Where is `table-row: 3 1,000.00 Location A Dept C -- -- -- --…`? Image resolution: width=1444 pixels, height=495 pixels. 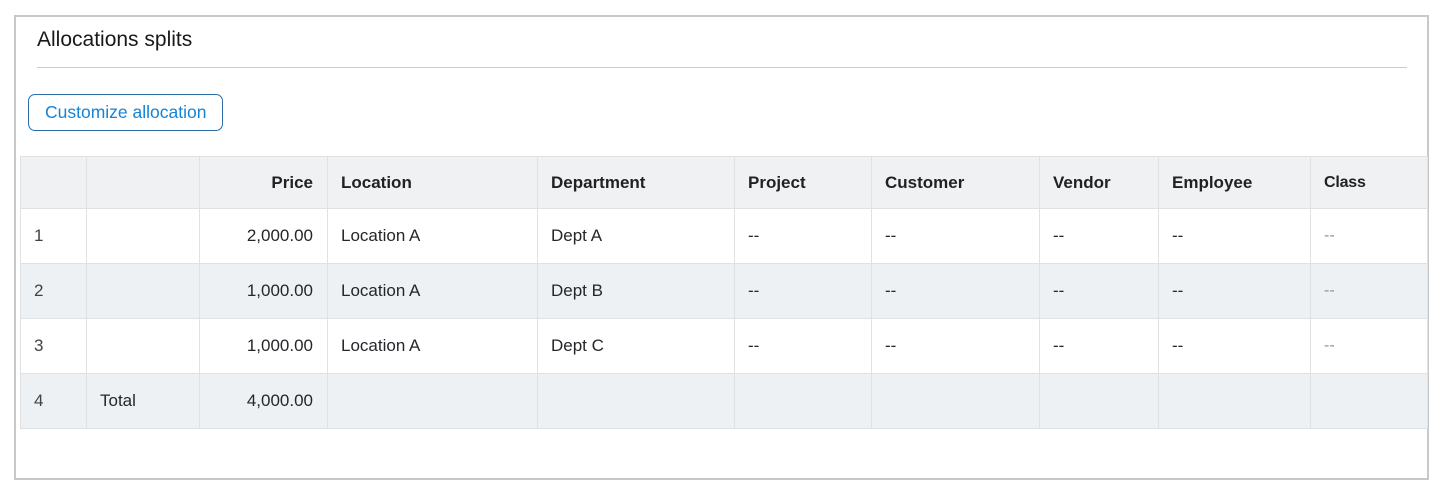 table-row: 3 1,000.00 Location A Dept C -- -- -- --… is located at coordinates (724, 346).